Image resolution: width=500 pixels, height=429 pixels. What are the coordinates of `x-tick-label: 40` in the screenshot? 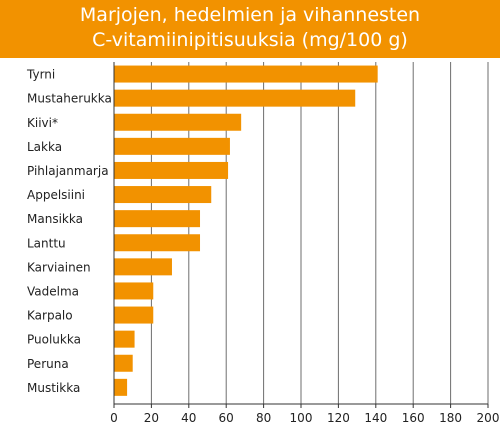 It's located at (188, 418).